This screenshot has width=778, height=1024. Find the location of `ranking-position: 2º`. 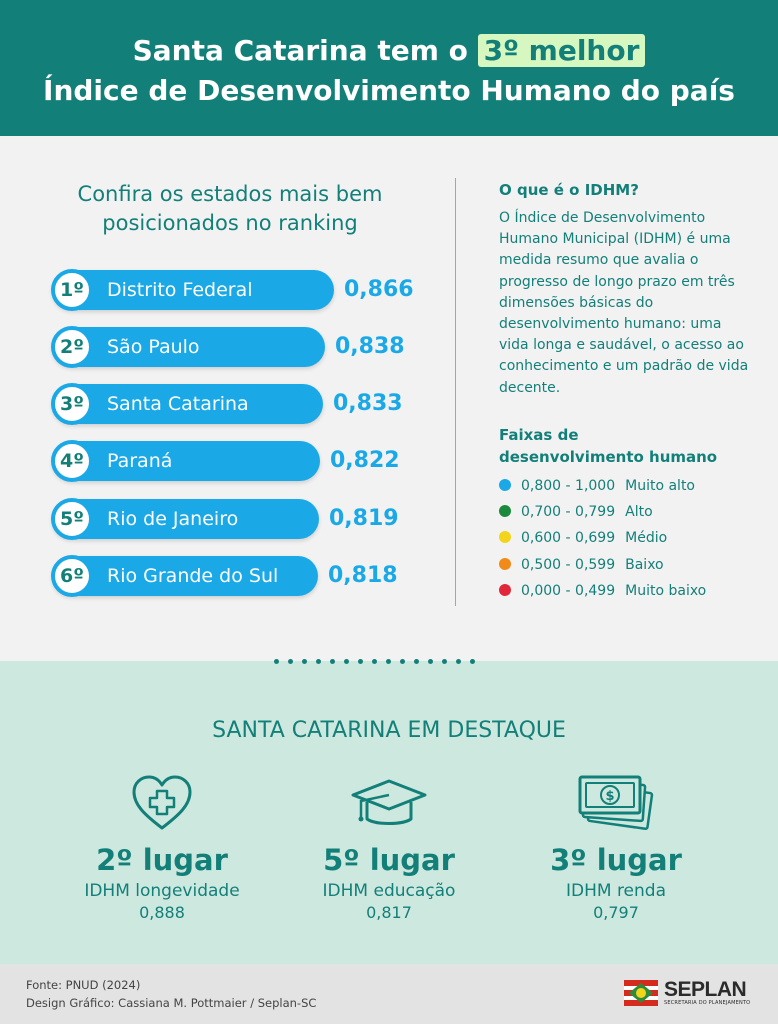

ranking-position: 2º is located at coordinates (72, 347).